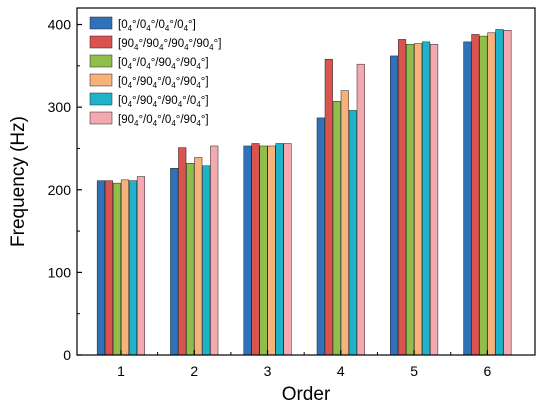 This screenshot has height=406, width=550. Describe the element at coordinates (141, 266) in the screenshot. I see `bar-order1-series6` at that location.